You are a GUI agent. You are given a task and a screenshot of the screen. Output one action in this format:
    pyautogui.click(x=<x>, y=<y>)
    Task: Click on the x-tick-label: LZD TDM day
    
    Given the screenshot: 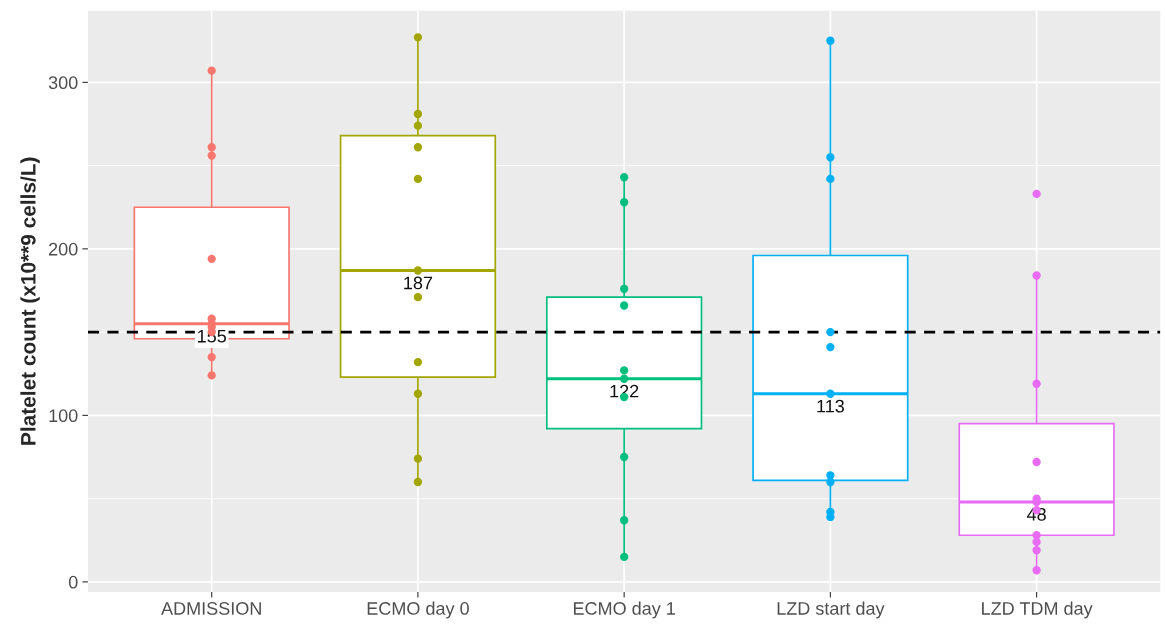 What is the action you would take?
    pyautogui.click(x=1037, y=610)
    